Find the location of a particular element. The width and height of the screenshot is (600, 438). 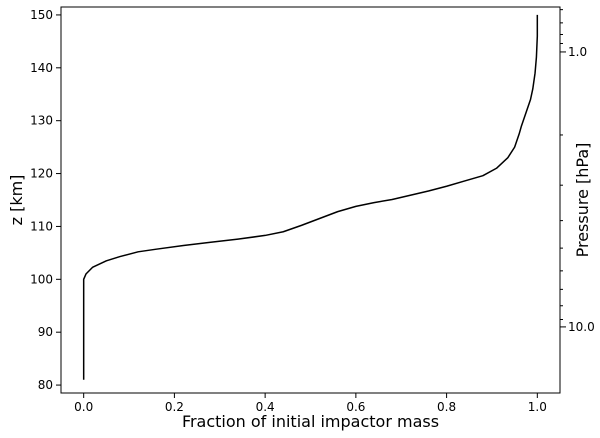

y-tick-label: 90 is located at coordinates (45, 332).